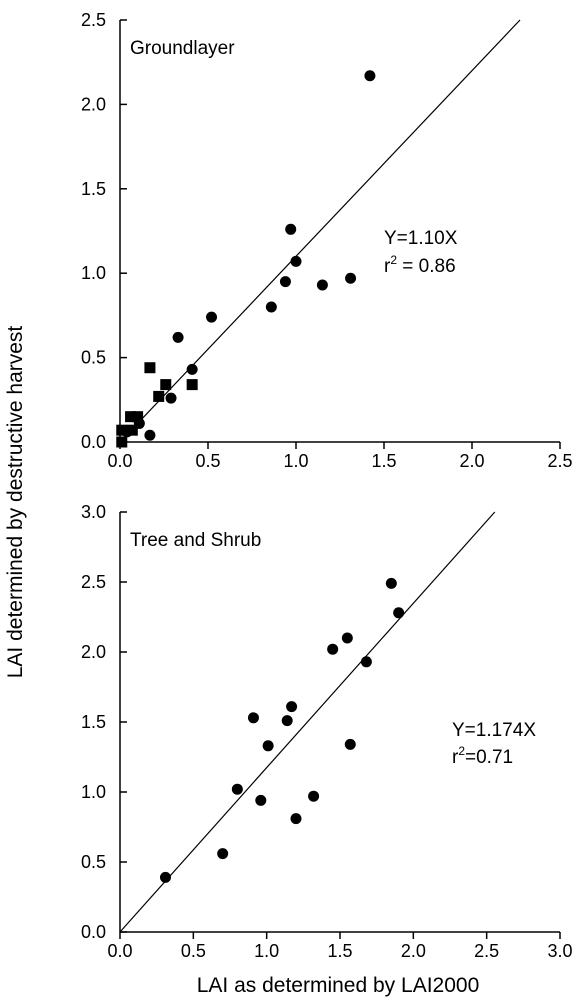 This screenshot has height=1008, width=576. I want to click on r-squared-label: r2=0.71, so click(482, 756).